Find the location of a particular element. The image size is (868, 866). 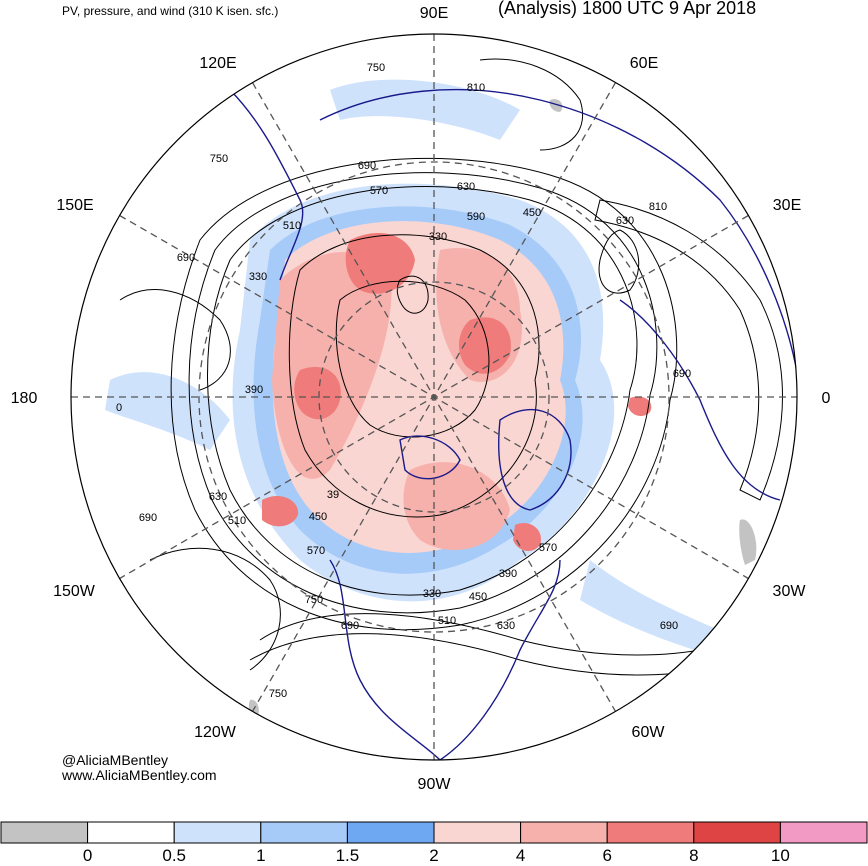

latitude-circle-high is located at coordinates (434, 397).